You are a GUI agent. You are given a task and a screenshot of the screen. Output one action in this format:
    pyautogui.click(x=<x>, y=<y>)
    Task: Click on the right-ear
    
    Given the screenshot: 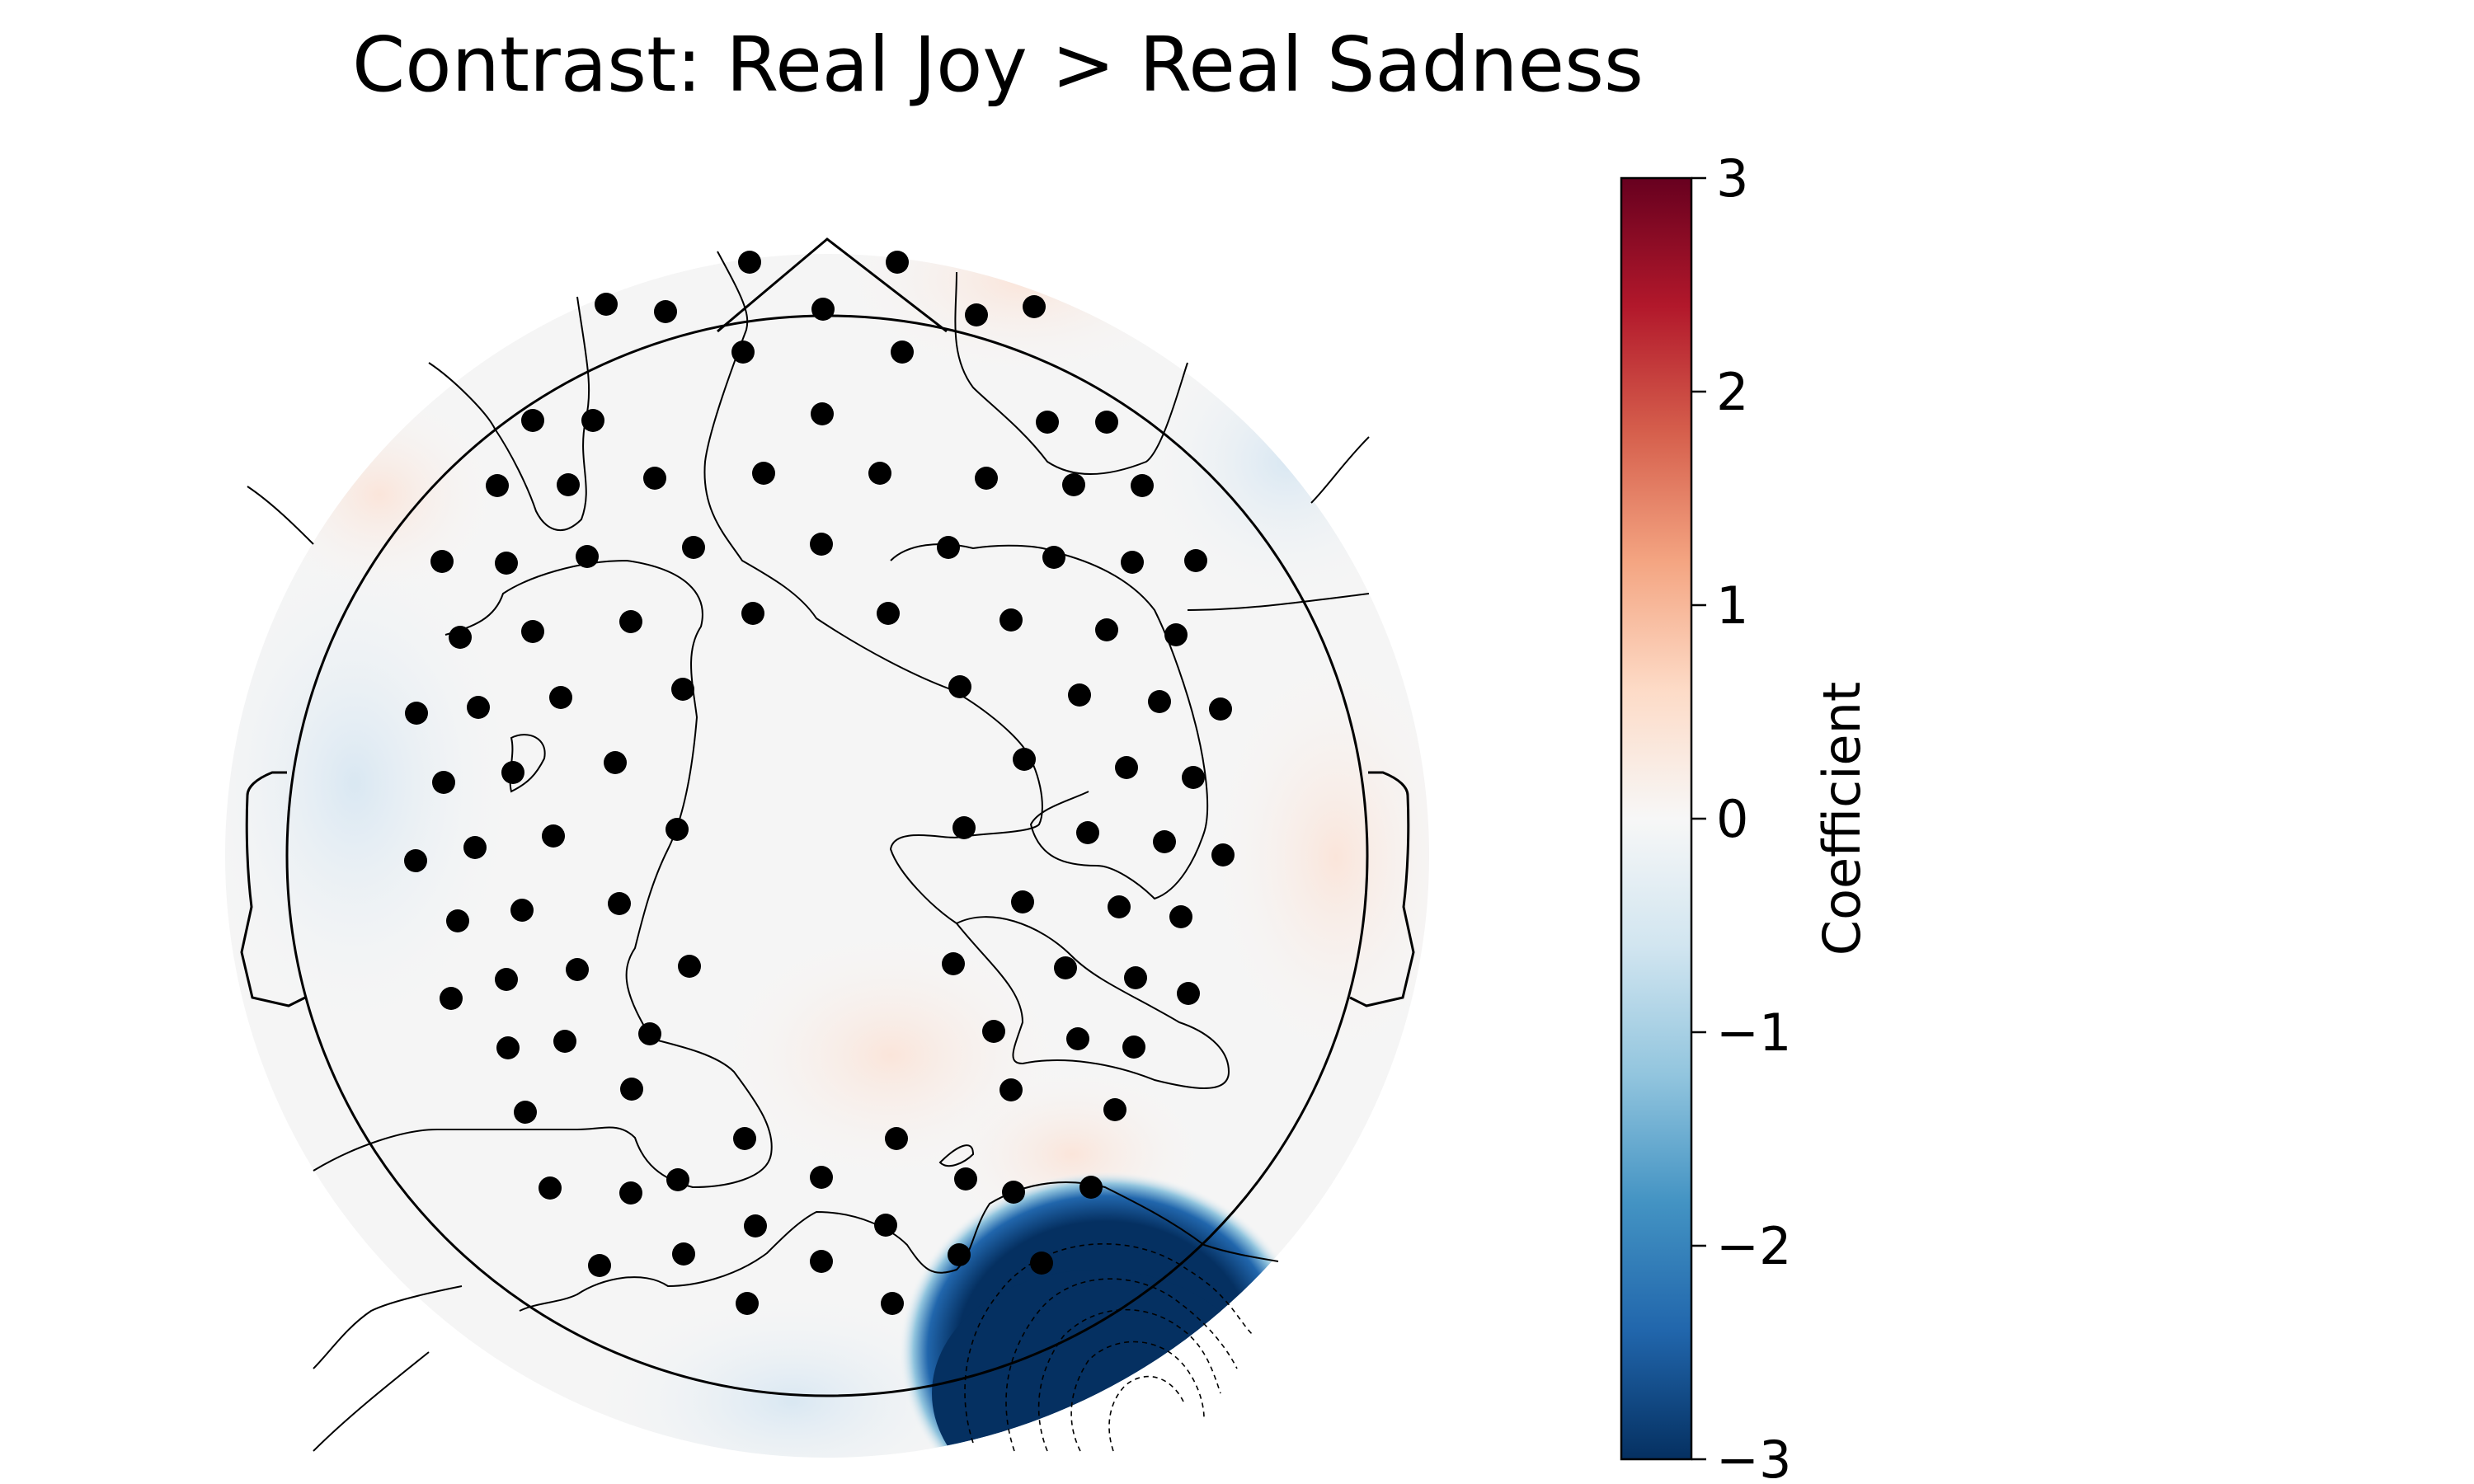 What is the action you would take?
    pyautogui.click(x=1382, y=889)
    